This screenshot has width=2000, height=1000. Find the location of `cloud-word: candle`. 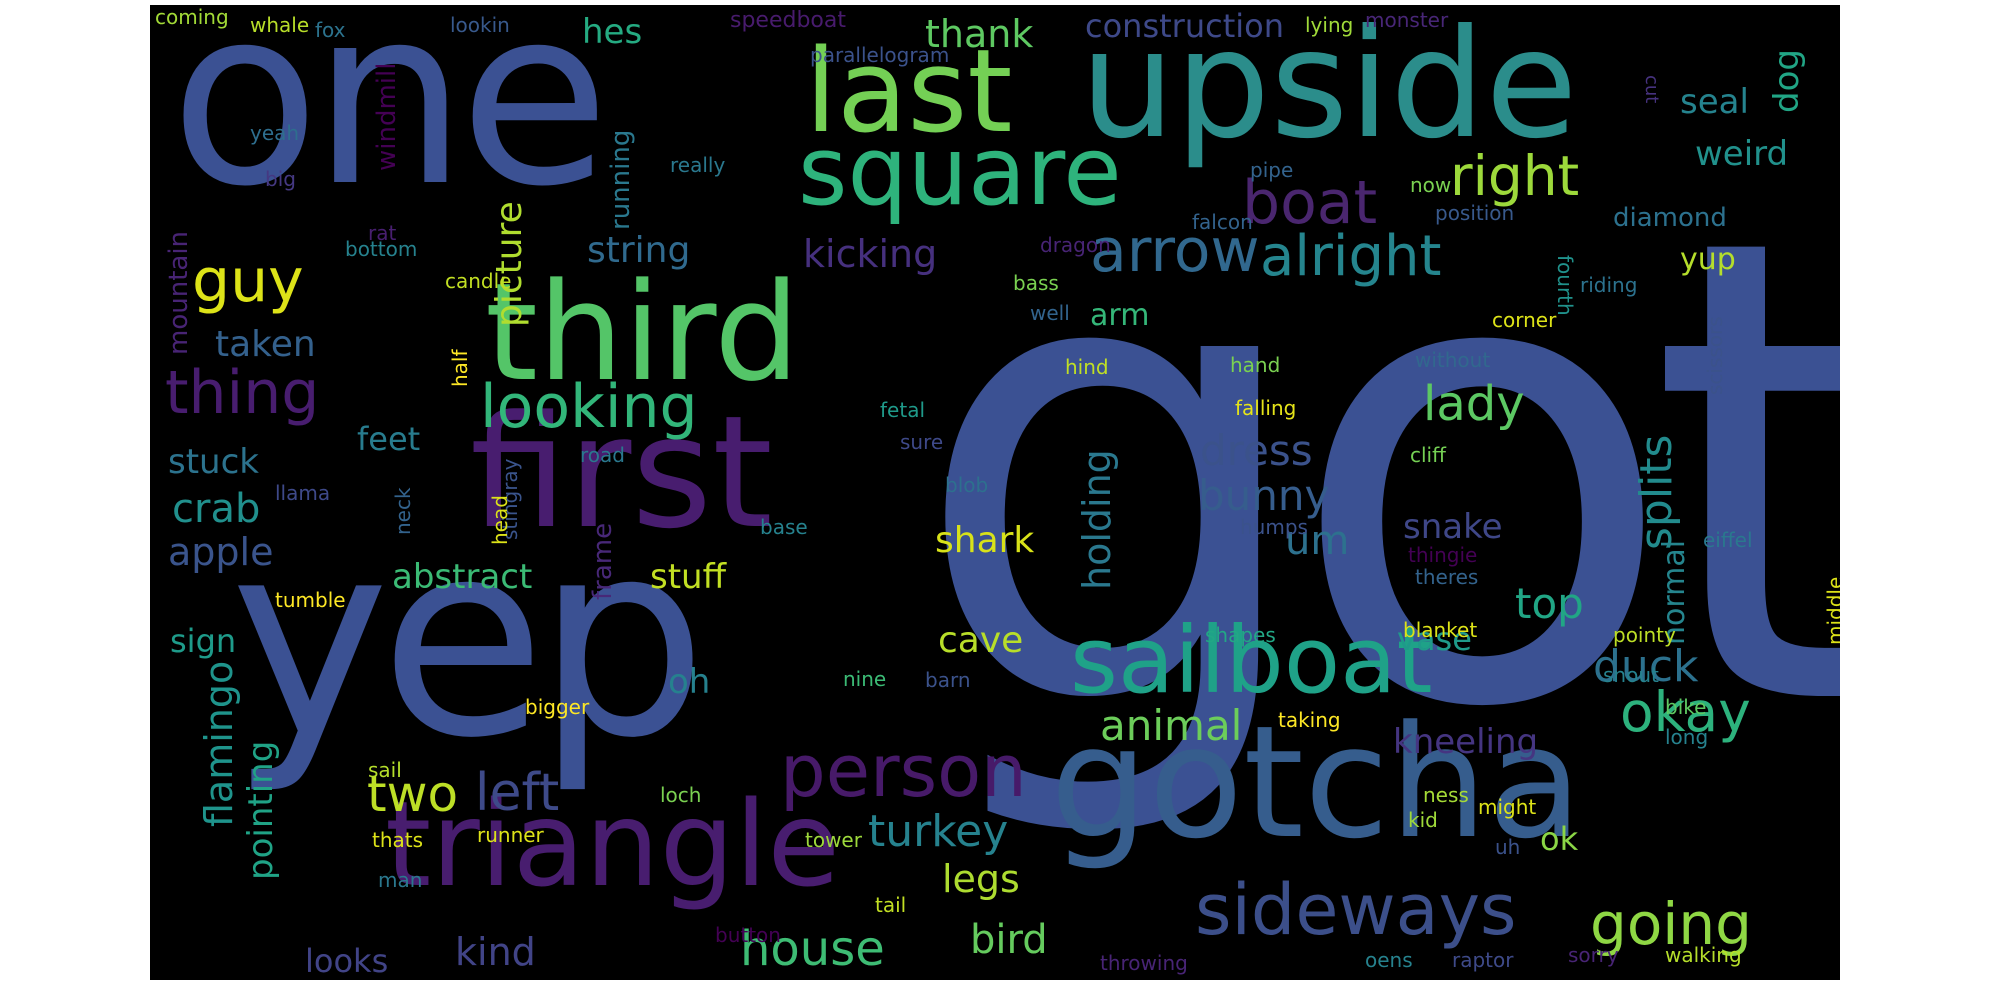

cloud-word: candle is located at coordinates (478, 281).